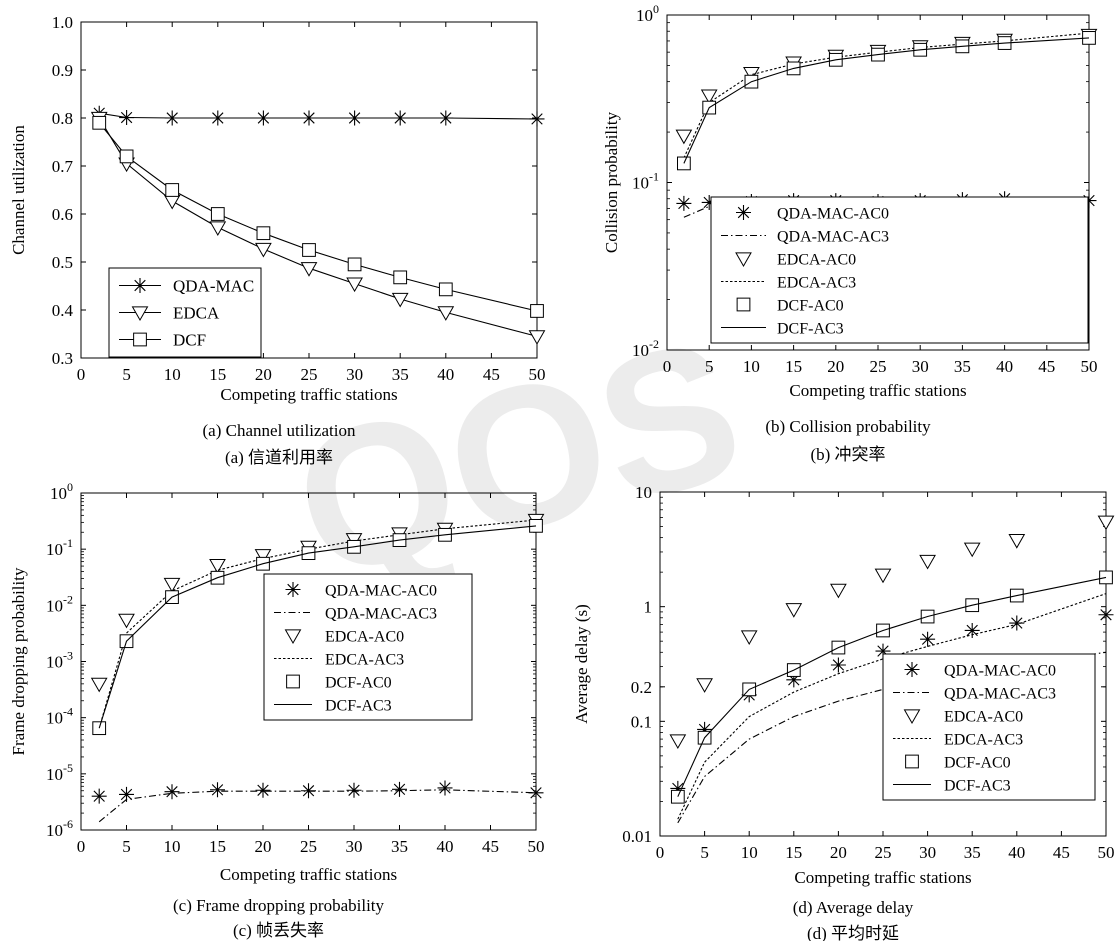 This screenshot has height=941, width=1116. I want to click on chart-c-legend-entry: QDA-MAC-AC3, so click(381, 614).